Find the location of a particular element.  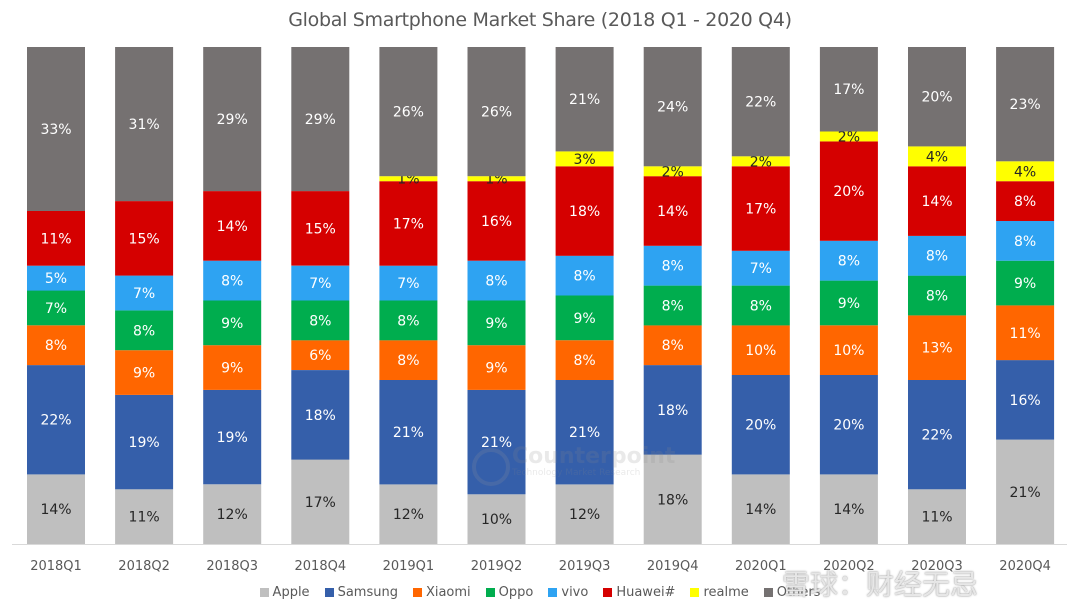

segment-others-2019Q3 is located at coordinates (584, 99).